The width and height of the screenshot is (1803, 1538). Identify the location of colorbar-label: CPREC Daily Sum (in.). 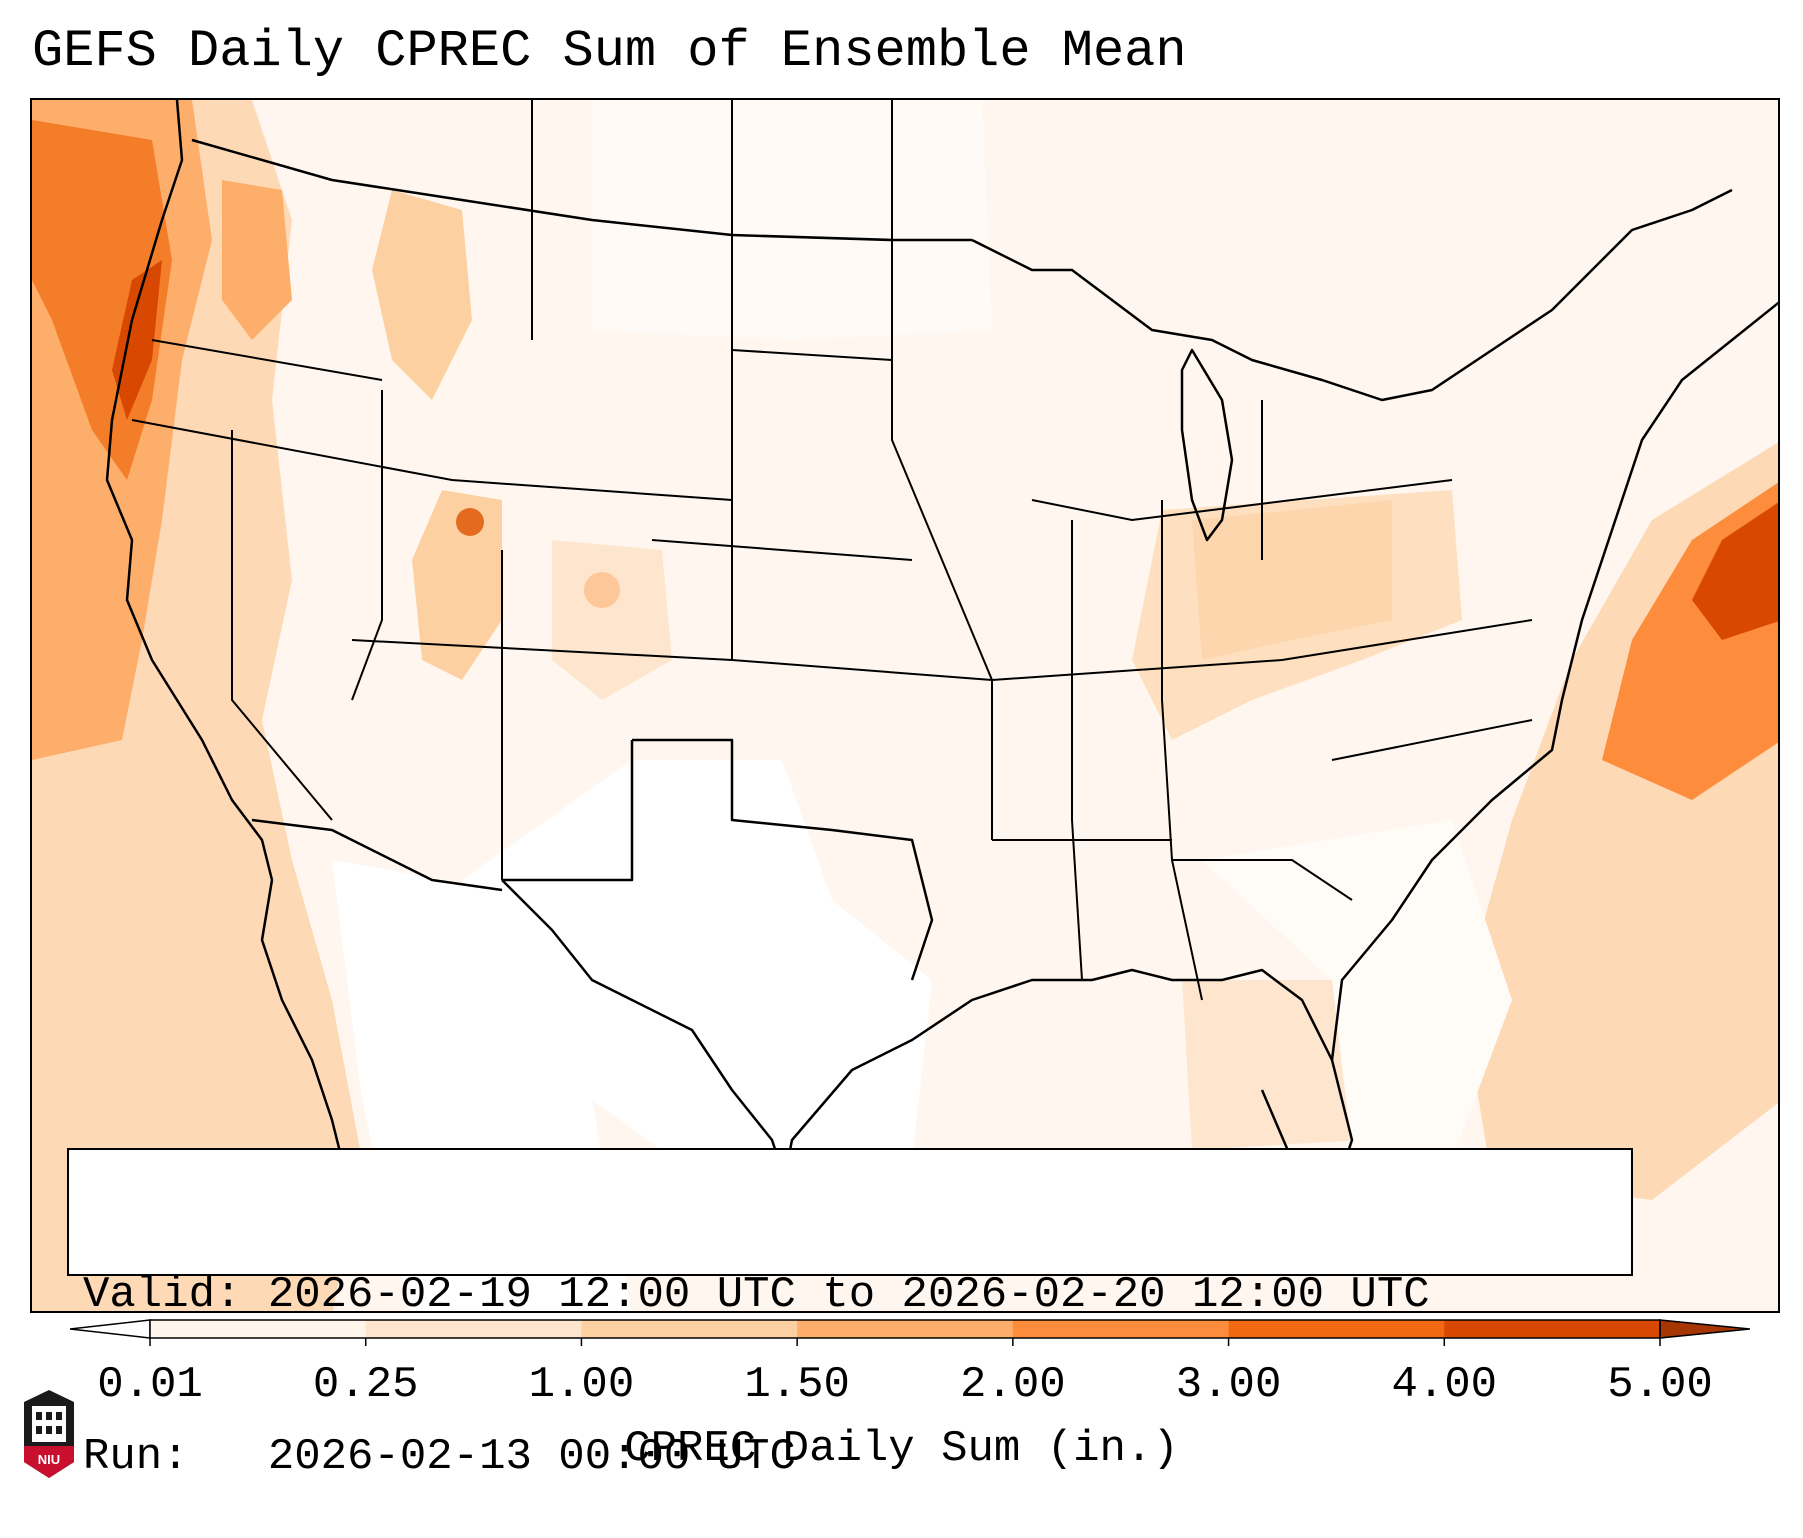
(901, 1449).